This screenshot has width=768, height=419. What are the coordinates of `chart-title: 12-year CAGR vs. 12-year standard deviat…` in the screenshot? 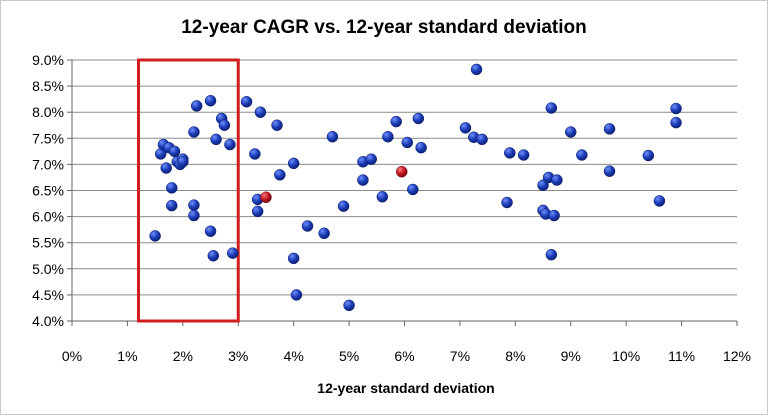 It's located at (384, 27).